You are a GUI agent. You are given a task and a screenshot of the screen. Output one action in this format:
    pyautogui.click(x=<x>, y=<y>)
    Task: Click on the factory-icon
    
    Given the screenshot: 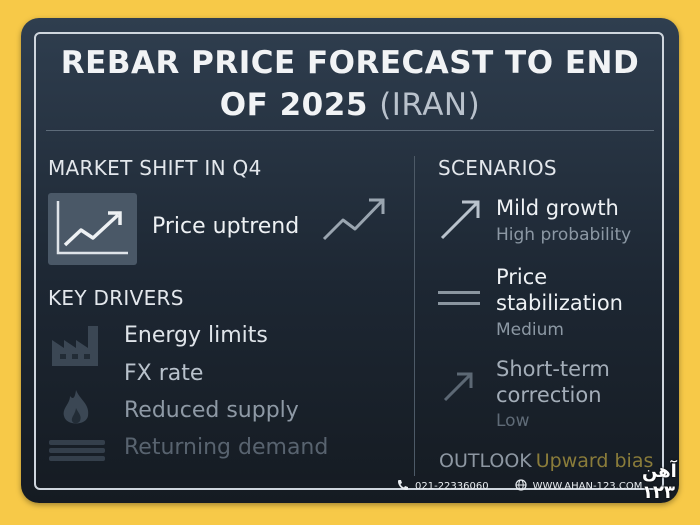 What is the action you would take?
    pyautogui.click(x=79, y=345)
    